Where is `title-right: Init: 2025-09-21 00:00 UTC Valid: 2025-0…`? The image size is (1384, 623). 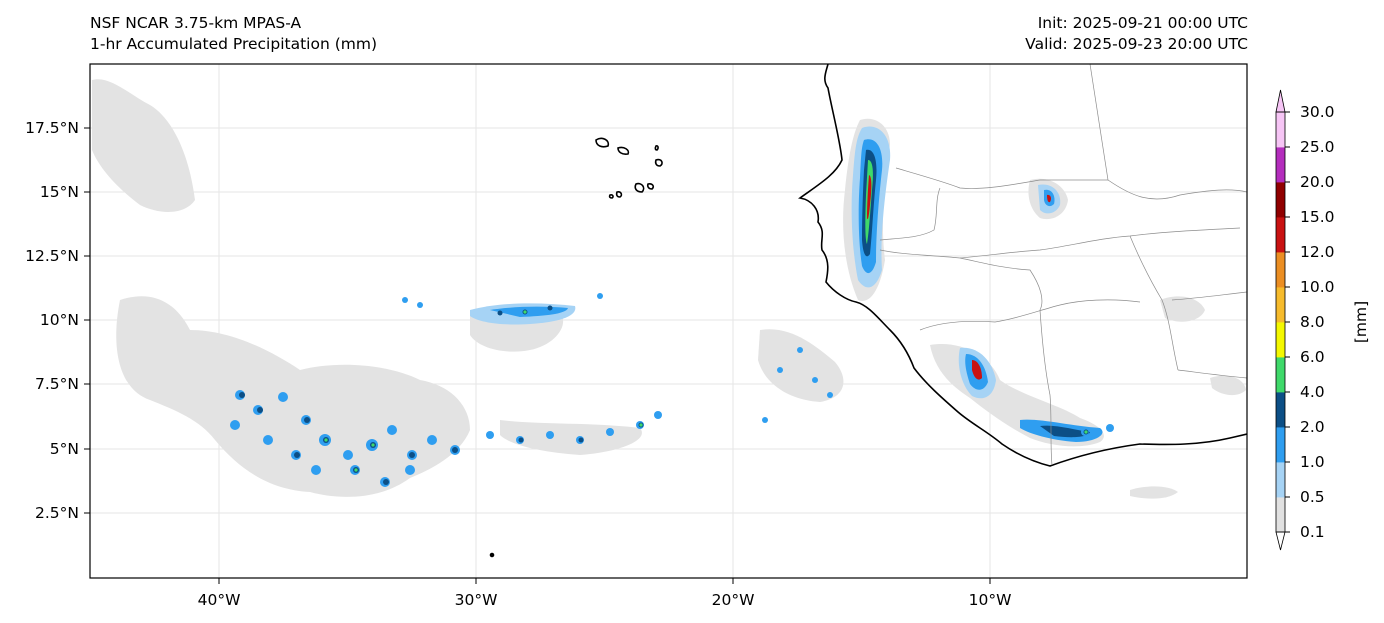 title-right: Init: 2025-09-21 00:00 UTC Valid: 2025-0… is located at coordinates (1136, 34).